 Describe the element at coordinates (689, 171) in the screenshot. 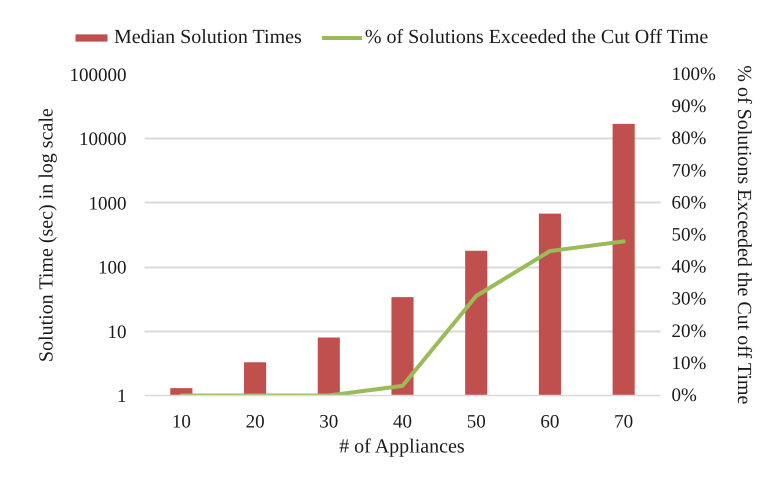

I see `y2-tick-label: 70%` at that location.